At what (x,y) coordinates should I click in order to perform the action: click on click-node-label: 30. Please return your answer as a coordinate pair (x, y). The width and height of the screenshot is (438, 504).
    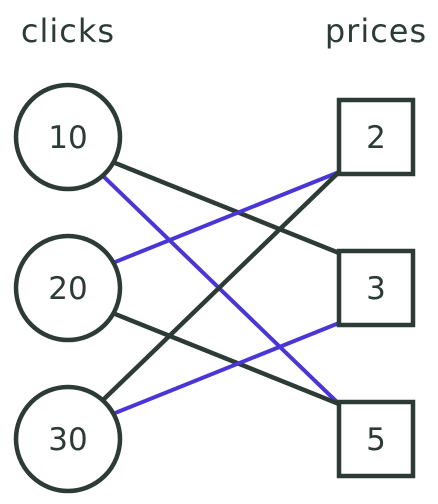
    Looking at the image, I should click on (67, 440).